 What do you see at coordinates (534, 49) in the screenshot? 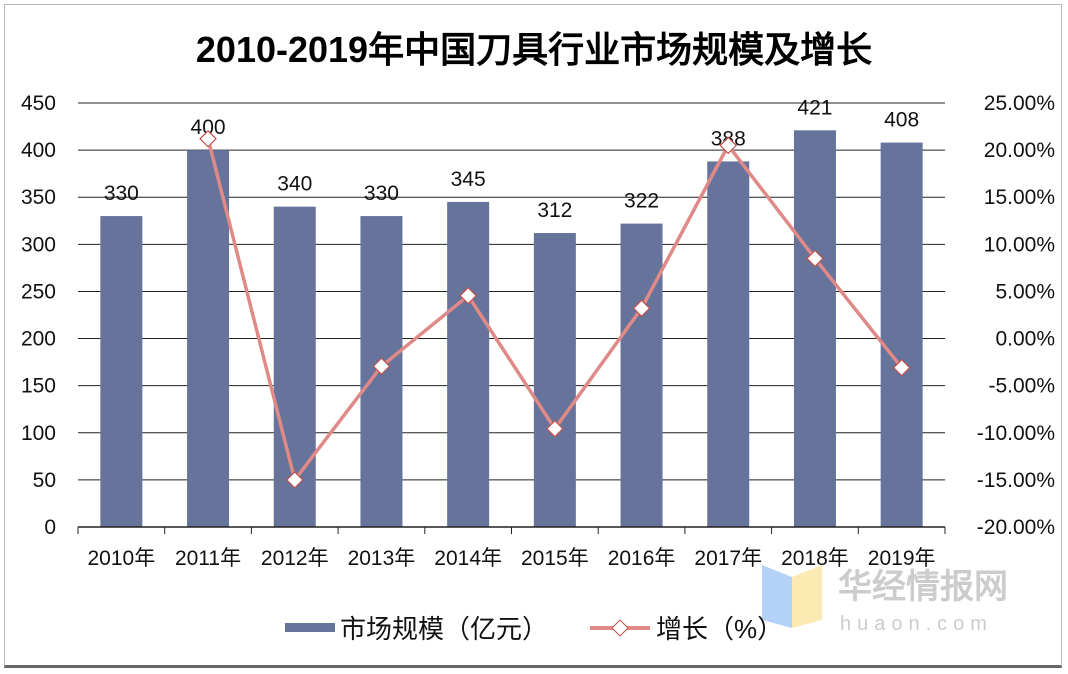
I see `chart-title: 2010-2019年中国刀具行业市场规模及增长` at bounding box center [534, 49].